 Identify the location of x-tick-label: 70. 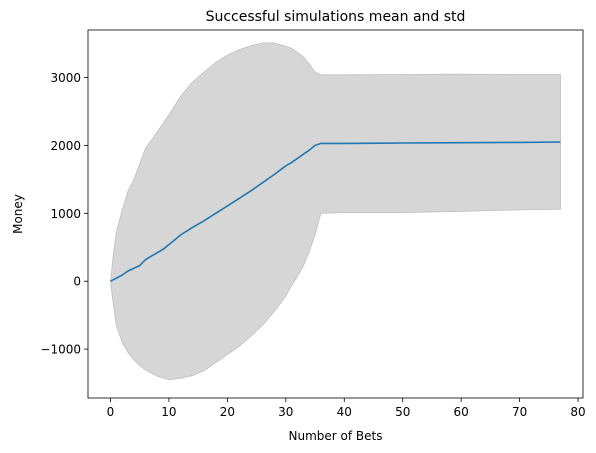
(519, 412).